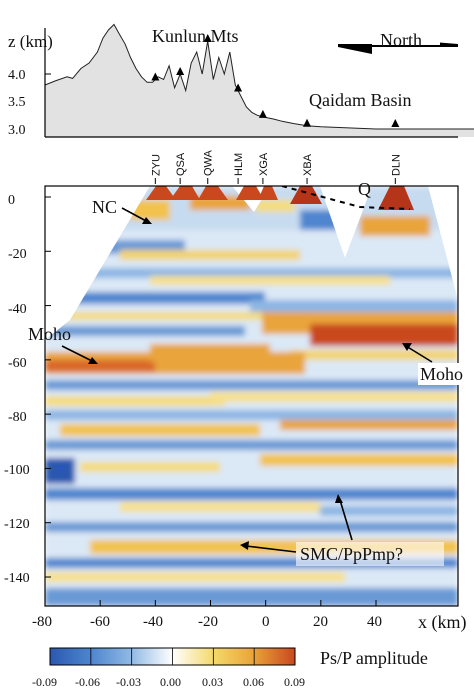 Image resolution: width=474 pixels, height=690 pixels. Describe the element at coordinates (17, 75) in the screenshot. I see `topo-ytick-4: 4.0` at that location.